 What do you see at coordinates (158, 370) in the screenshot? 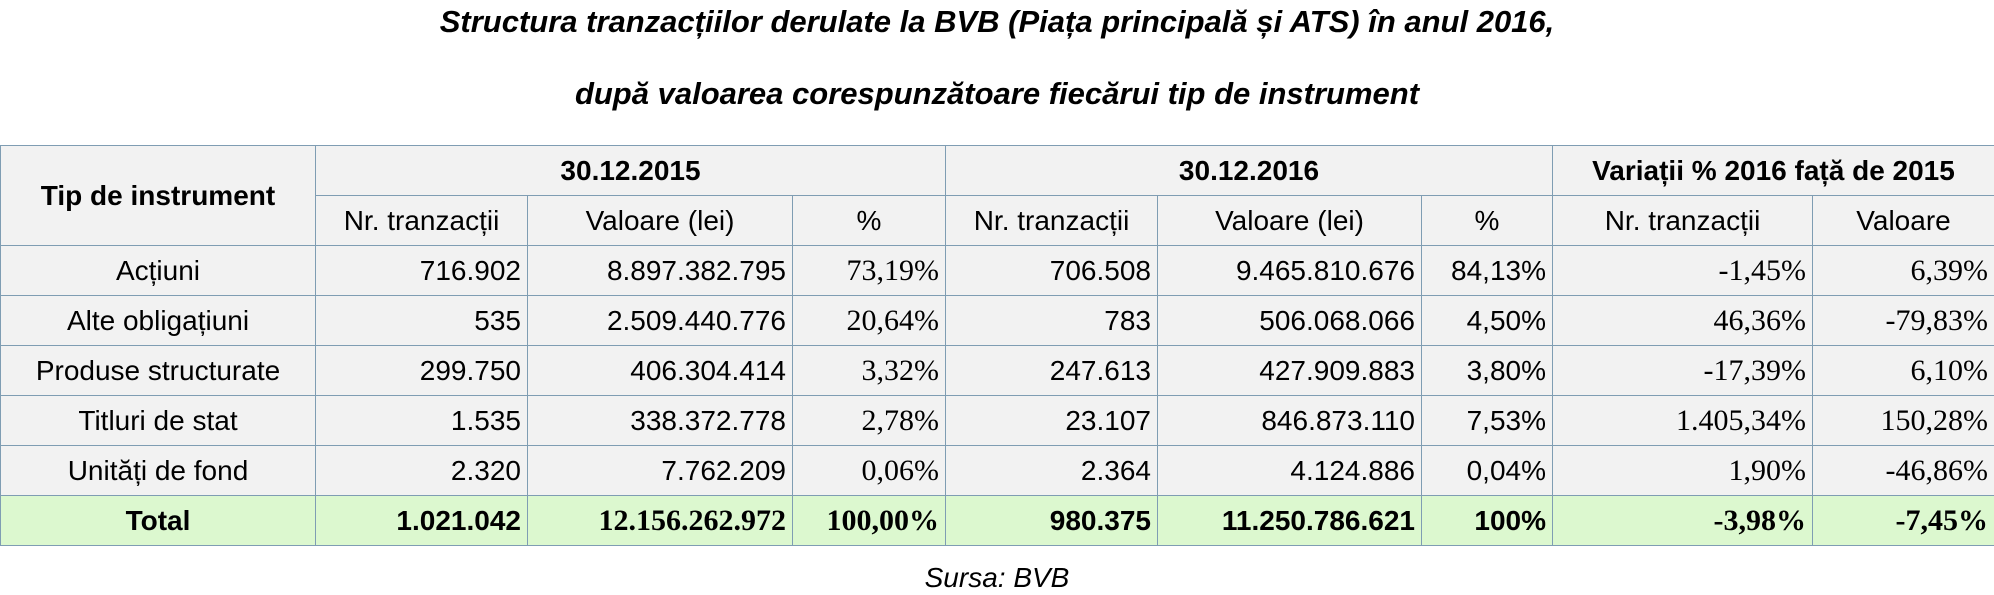
I see `row-label: Produse structurate` at bounding box center [158, 370].